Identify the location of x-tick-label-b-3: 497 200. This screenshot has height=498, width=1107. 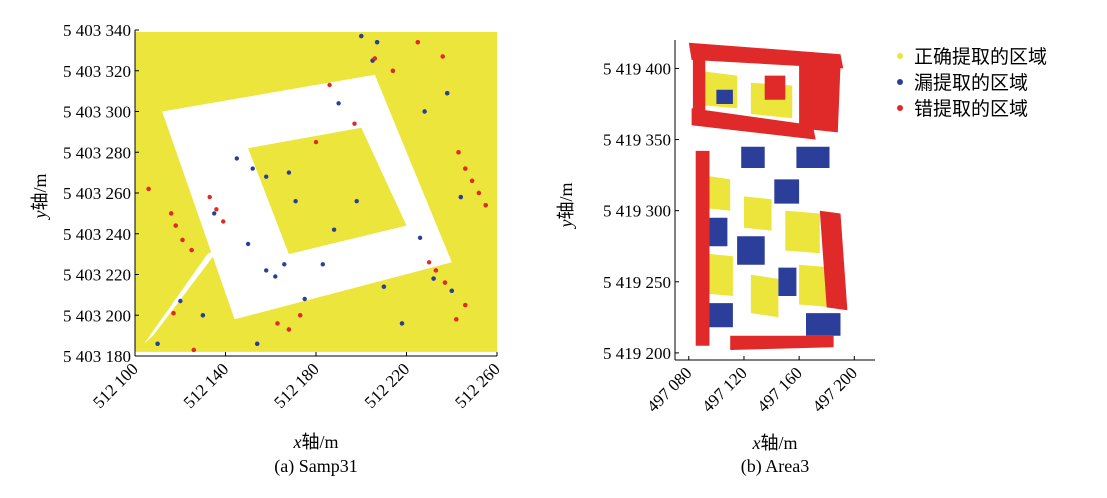
(835, 389).